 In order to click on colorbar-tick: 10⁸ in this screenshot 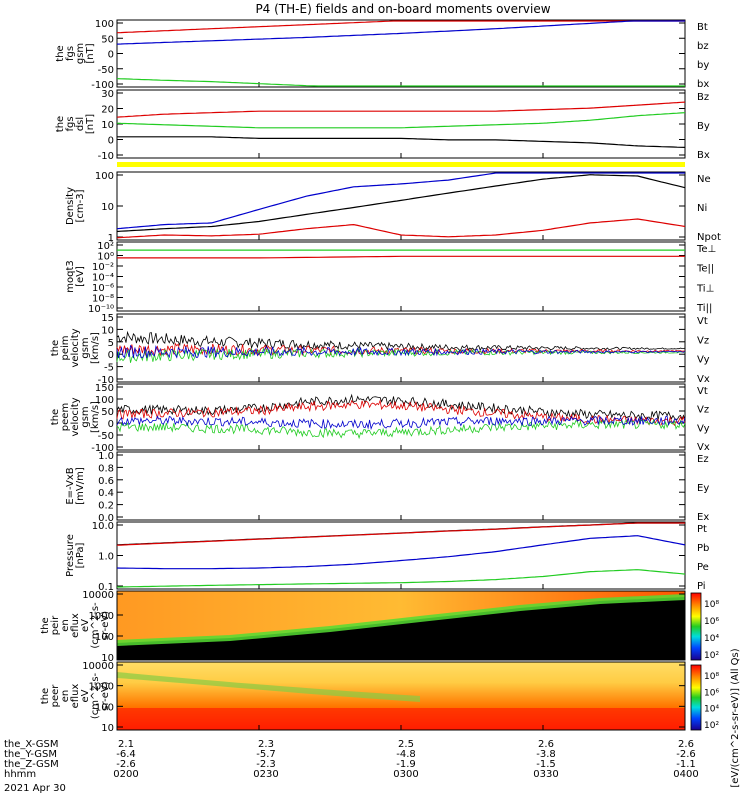, I will do `click(711, 605)`.